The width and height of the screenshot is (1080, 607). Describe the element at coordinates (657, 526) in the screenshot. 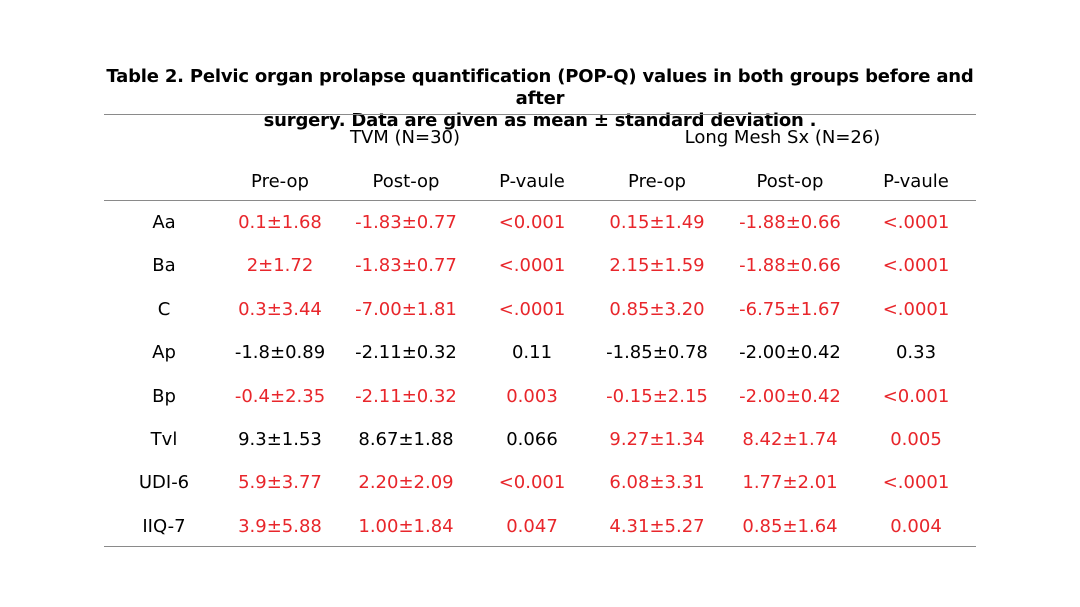

I see `table-cell: 4.31±5.27` at that location.